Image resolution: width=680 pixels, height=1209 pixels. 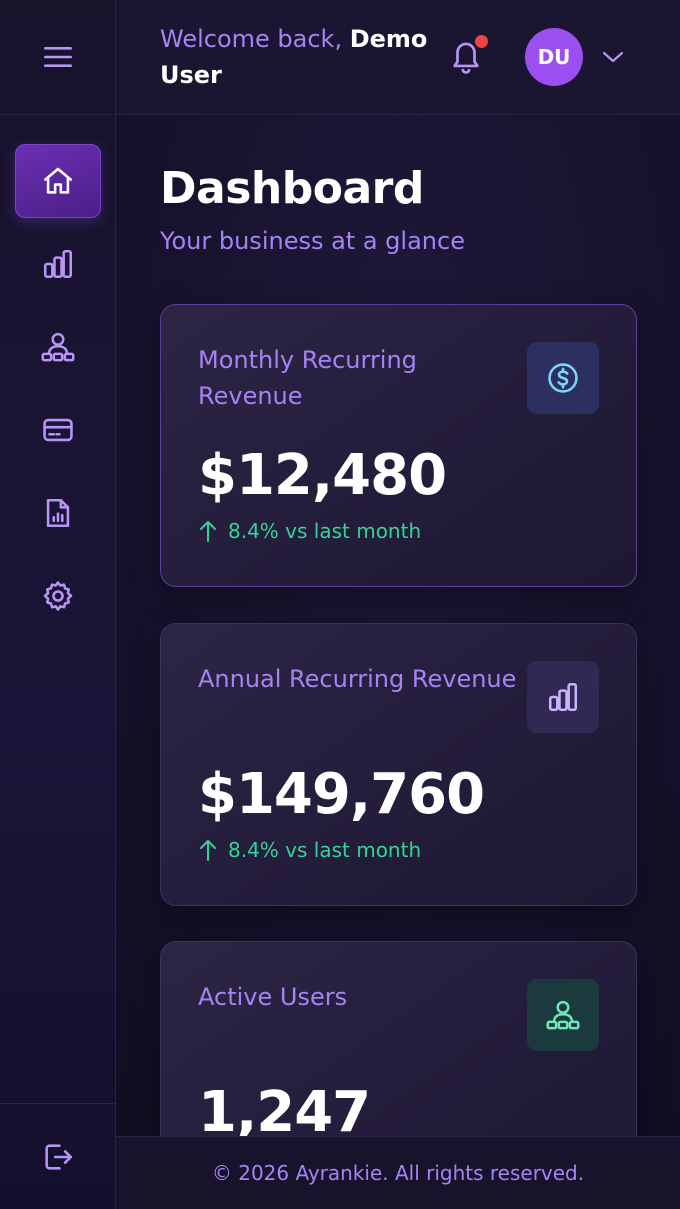 What do you see at coordinates (322, 475) in the screenshot?
I see `card-value: $12,480` at bounding box center [322, 475].